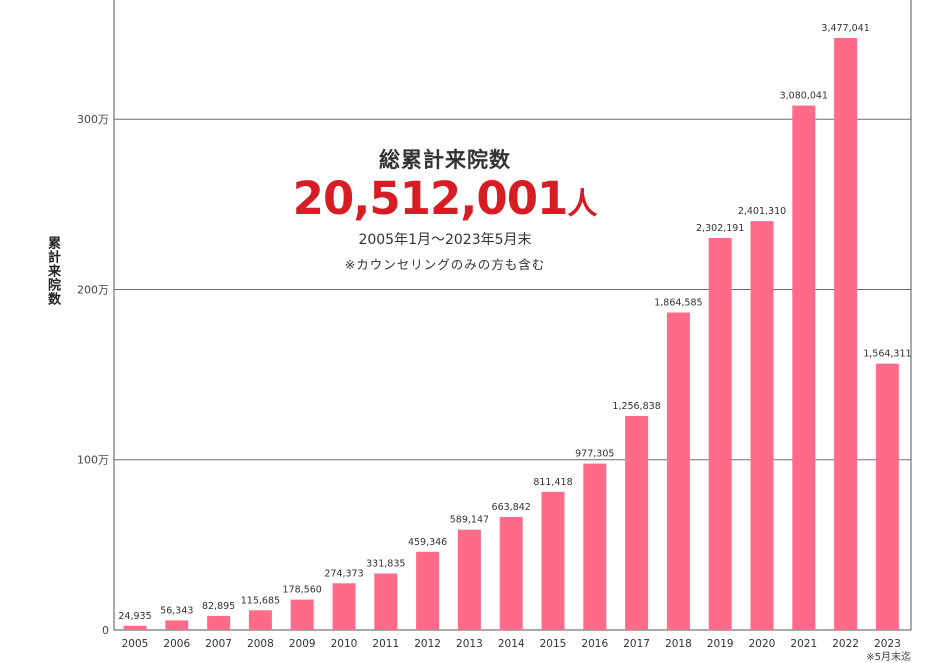  What do you see at coordinates (678, 644) in the screenshot?
I see `x-tick-label: 2018` at bounding box center [678, 644].